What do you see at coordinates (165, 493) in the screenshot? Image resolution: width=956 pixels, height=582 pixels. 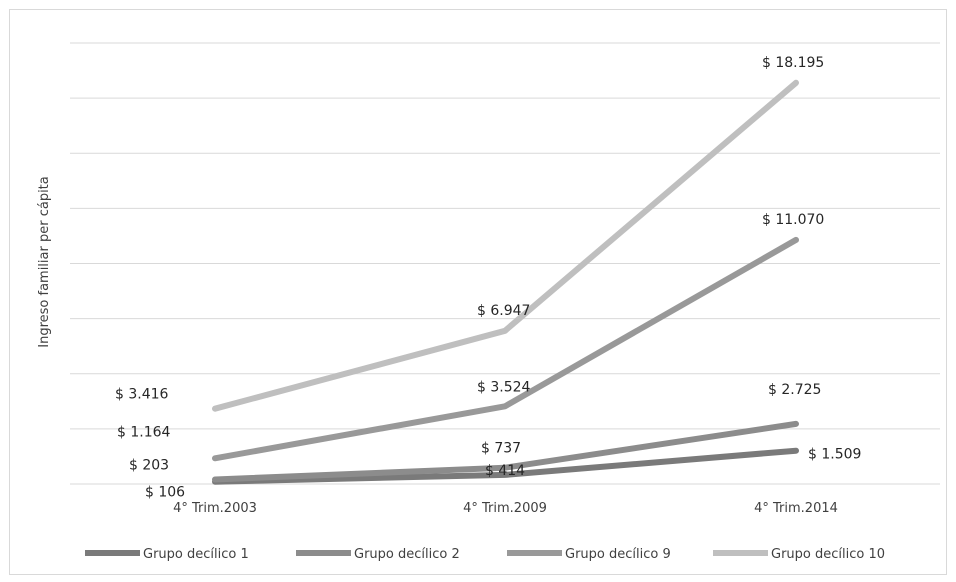 I see `data-label: $ 106` at bounding box center [165, 493].